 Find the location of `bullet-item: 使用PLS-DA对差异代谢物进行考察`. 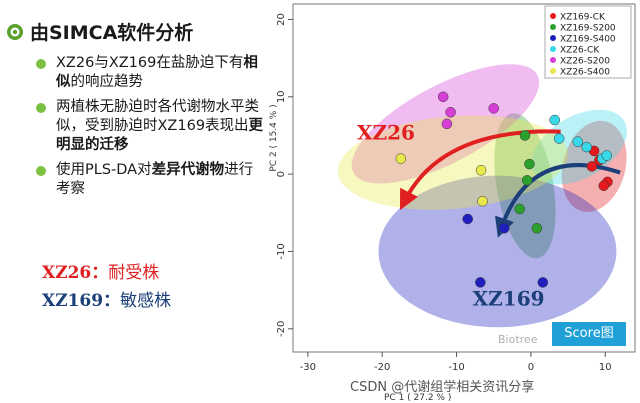

bullet-item: 使用PLS-DA对差异代谢物进行考察 is located at coordinates (151, 180).